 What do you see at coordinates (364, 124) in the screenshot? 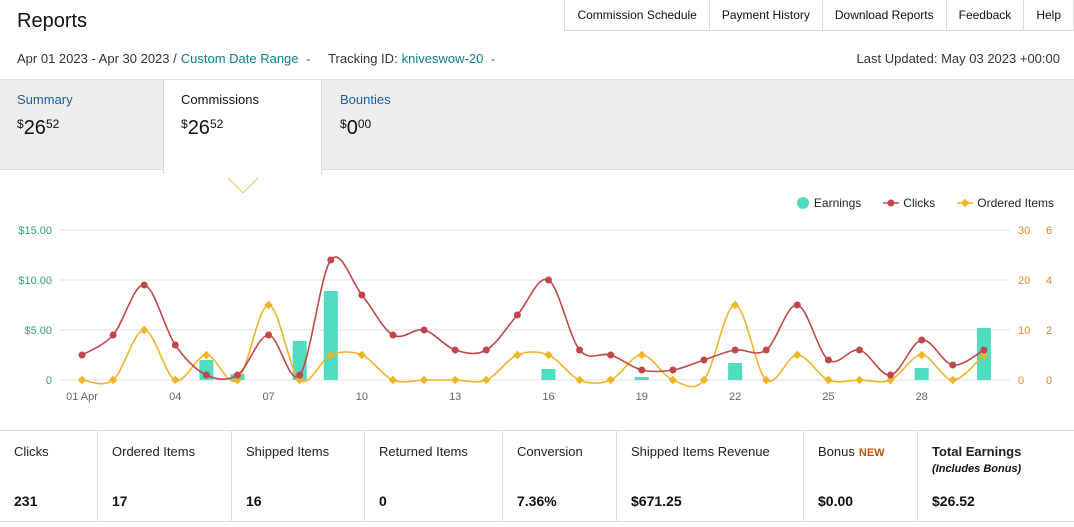
I see `amount-cents: 00` at bounding box center [364, 124].